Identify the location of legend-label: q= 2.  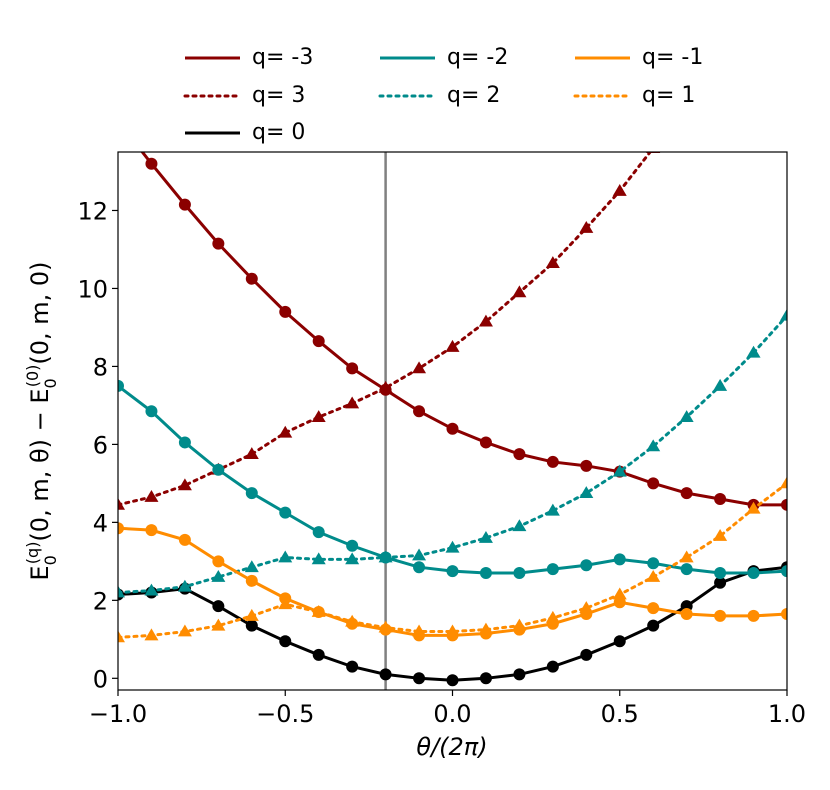
(473, 95).